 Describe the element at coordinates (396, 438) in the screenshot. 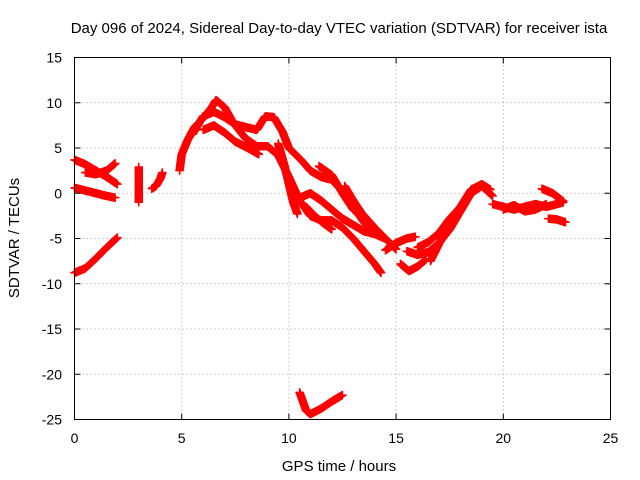

I see `x-tick-label: 15` at that location.